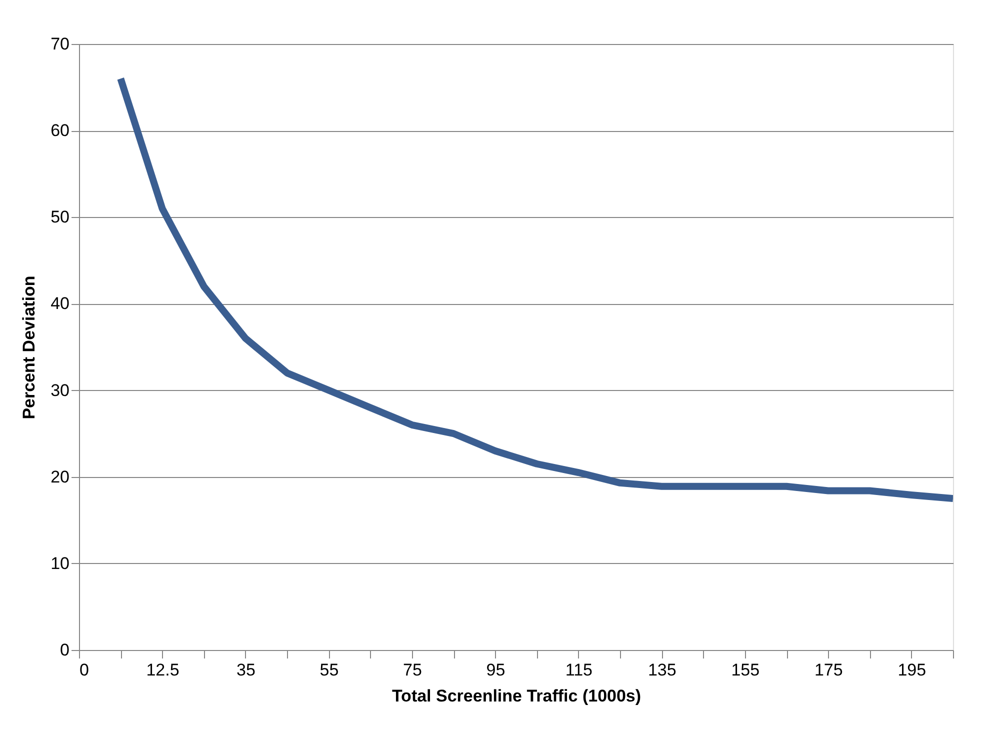 This screenshot has height=736, width=1000. What do you see at coordinates (60, 563) in the screenshot?
I see `y-tick-label: 10` at bounding box center [60, 563].